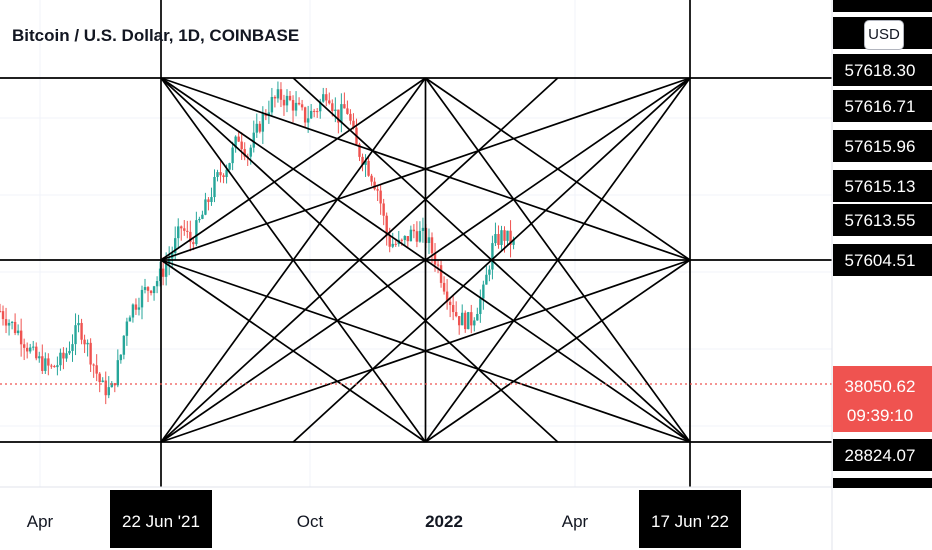 This screenshot has width=932, height=550. I want to click on price-axis-label: 57618.30, so click(880, 70).